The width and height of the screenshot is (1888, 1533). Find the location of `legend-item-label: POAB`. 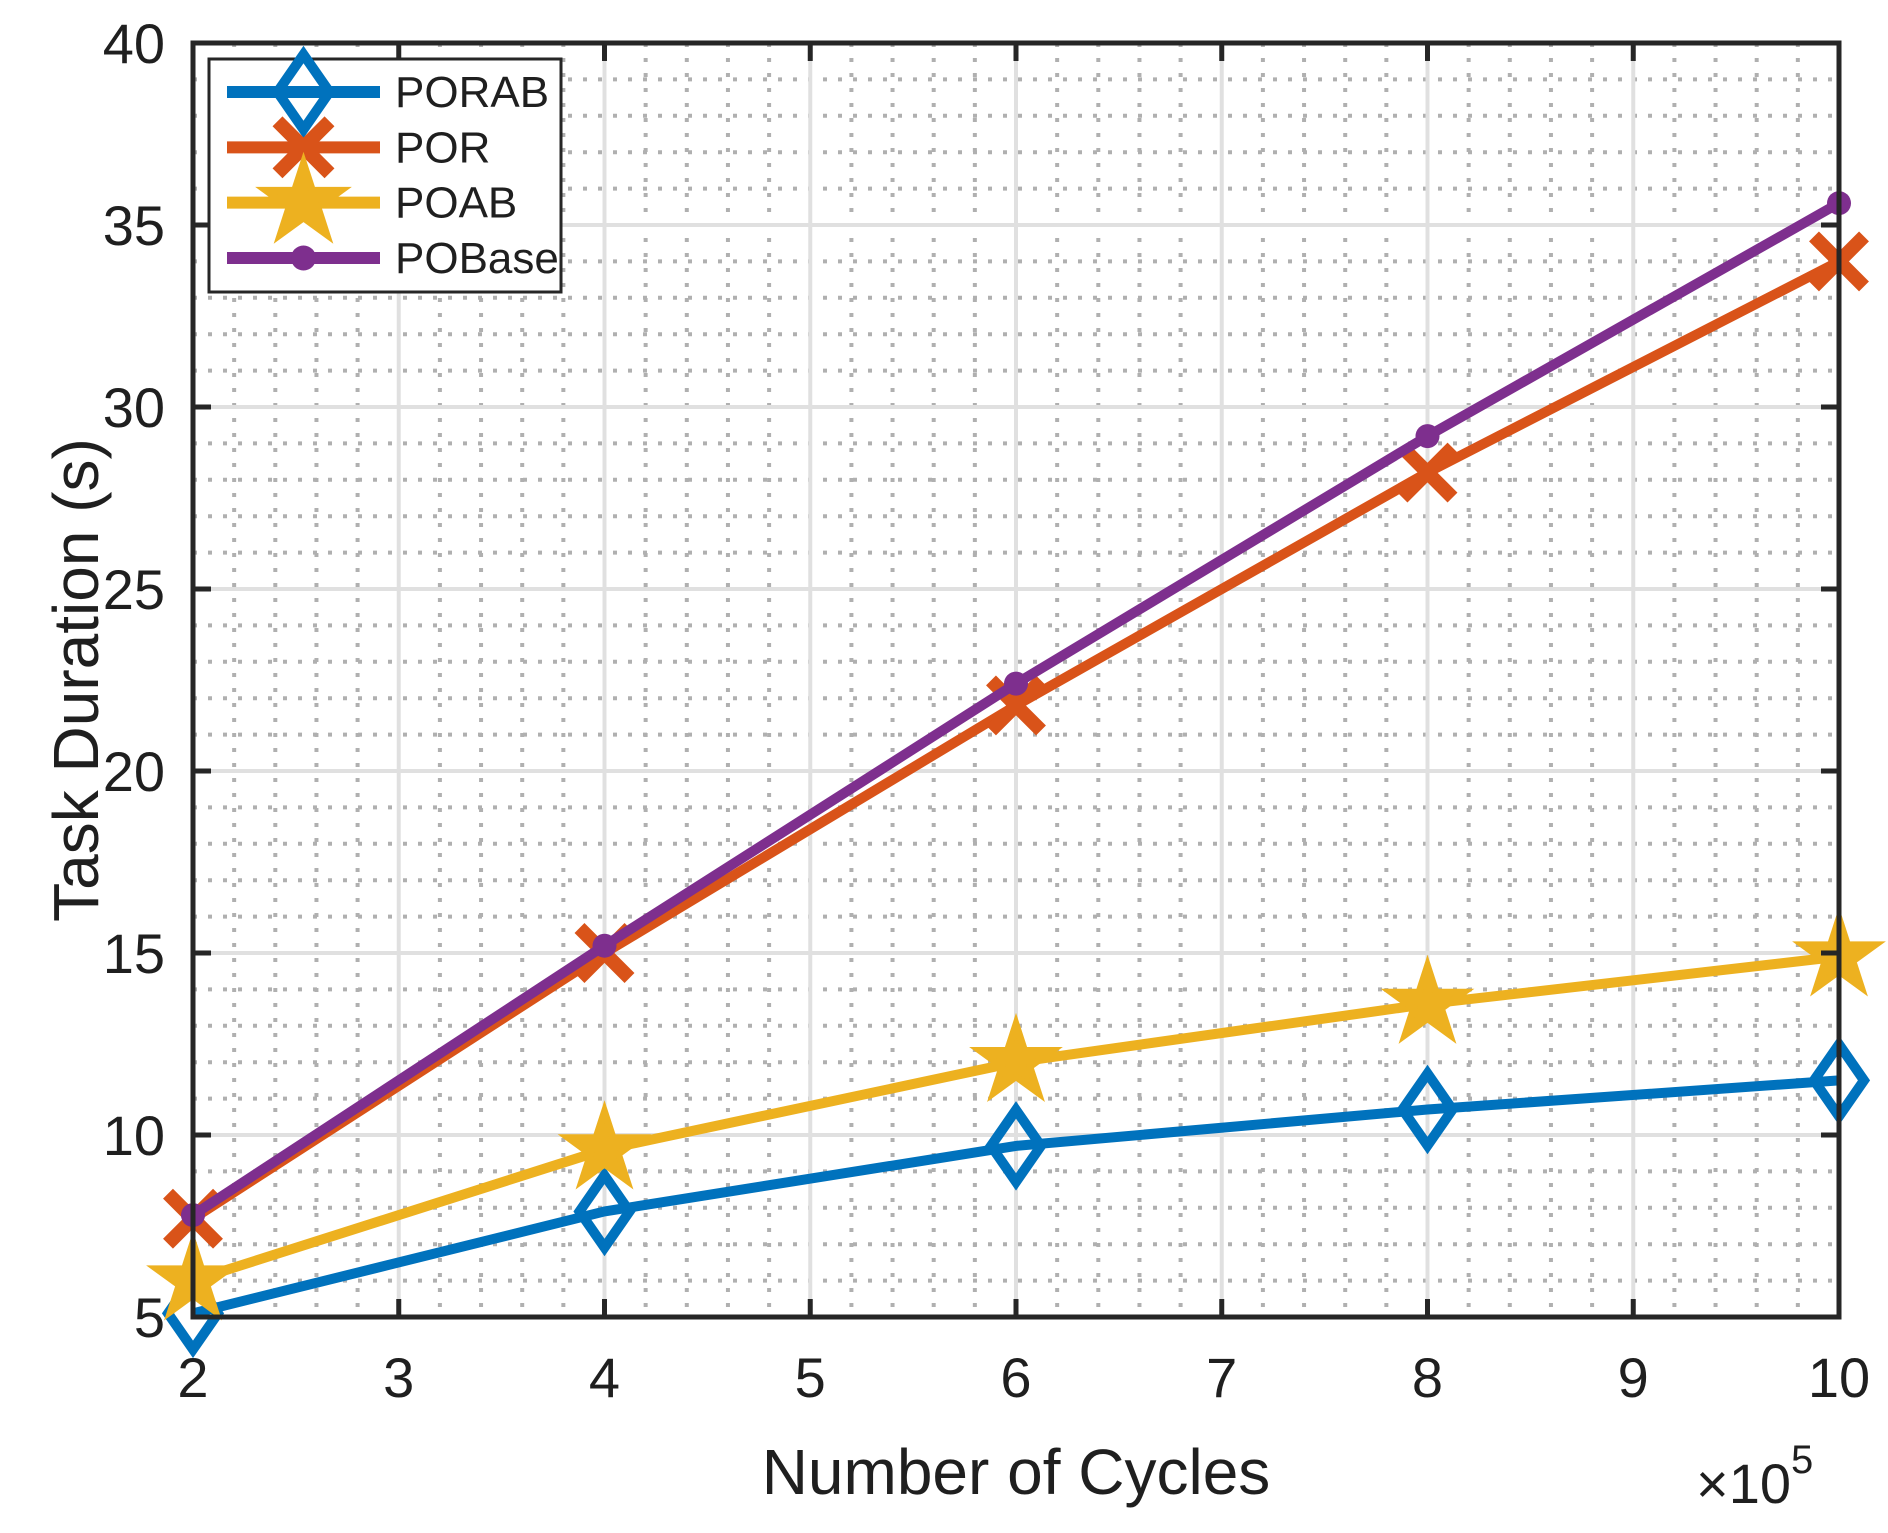

legend-item-label: POAB is located at coordinates (456, 203).